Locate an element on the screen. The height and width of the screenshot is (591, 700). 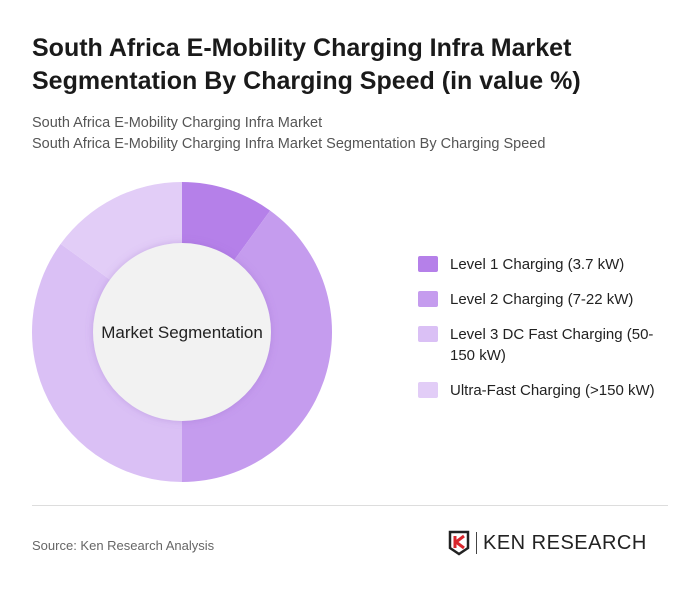
divider is located at coordinates (350, 505).